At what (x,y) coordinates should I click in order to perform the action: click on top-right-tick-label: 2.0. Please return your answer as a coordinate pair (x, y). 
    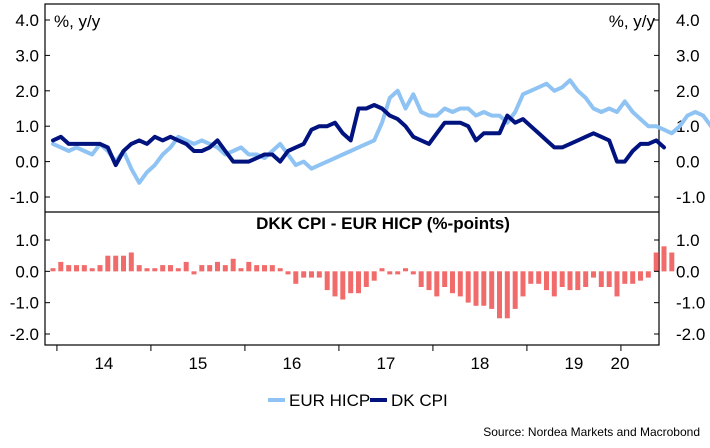
    Looking at the image, I should click on (688, 91).